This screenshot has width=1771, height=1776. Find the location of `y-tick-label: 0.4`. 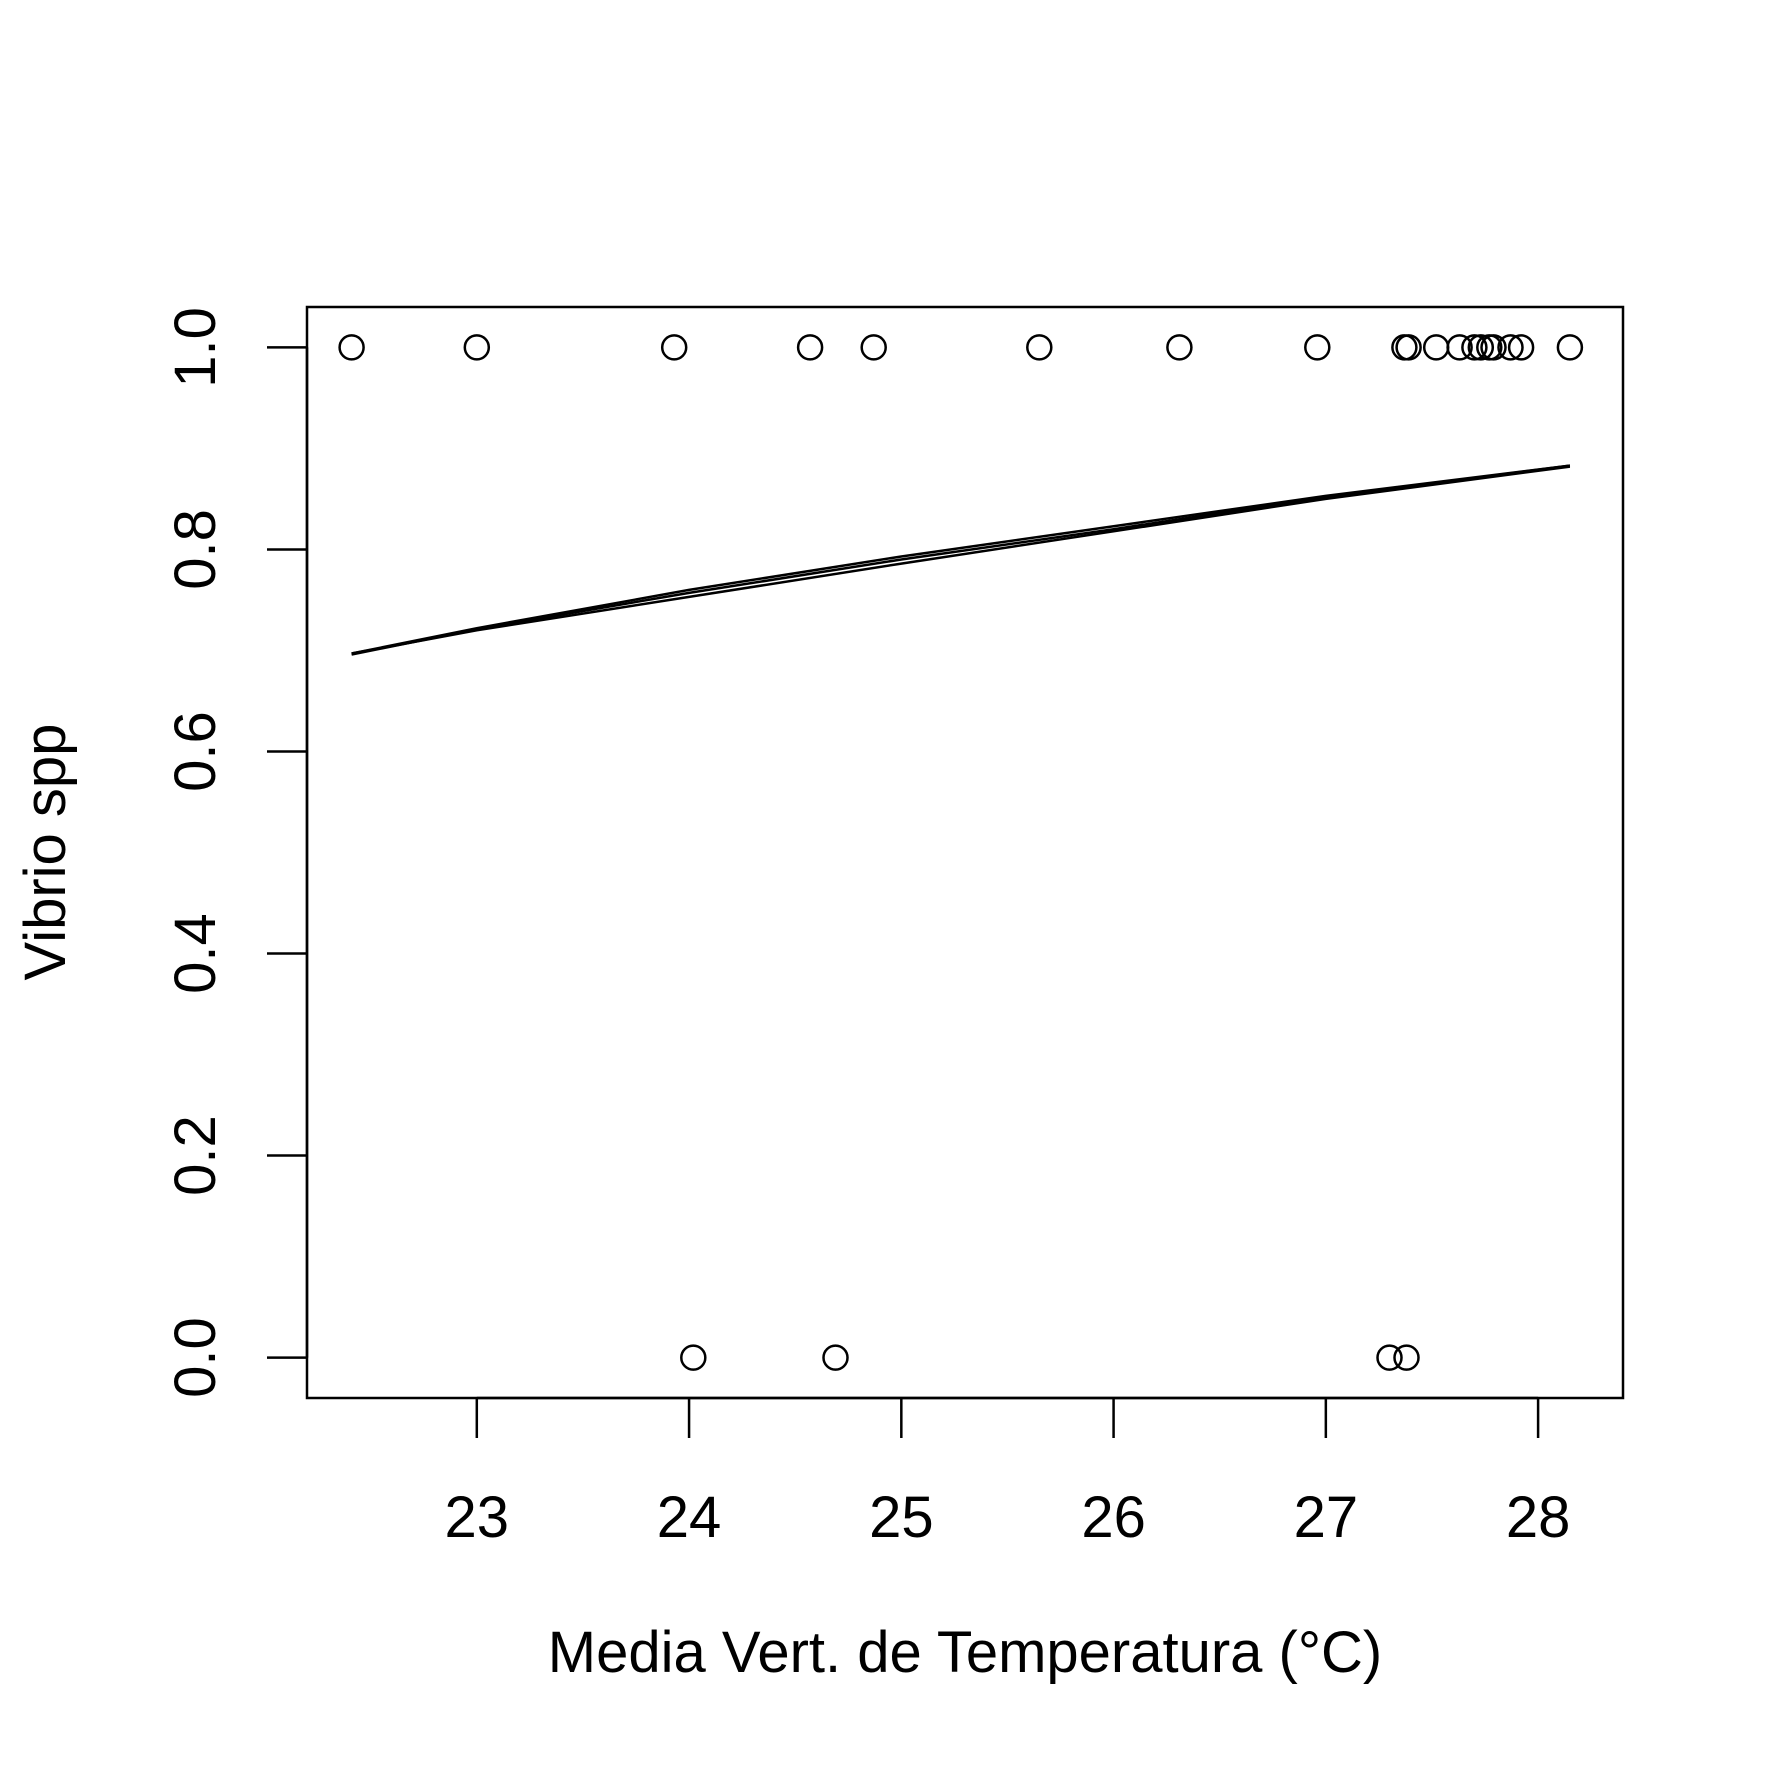

y-tick-label: 0.4 is located at coordinates (195, 953).